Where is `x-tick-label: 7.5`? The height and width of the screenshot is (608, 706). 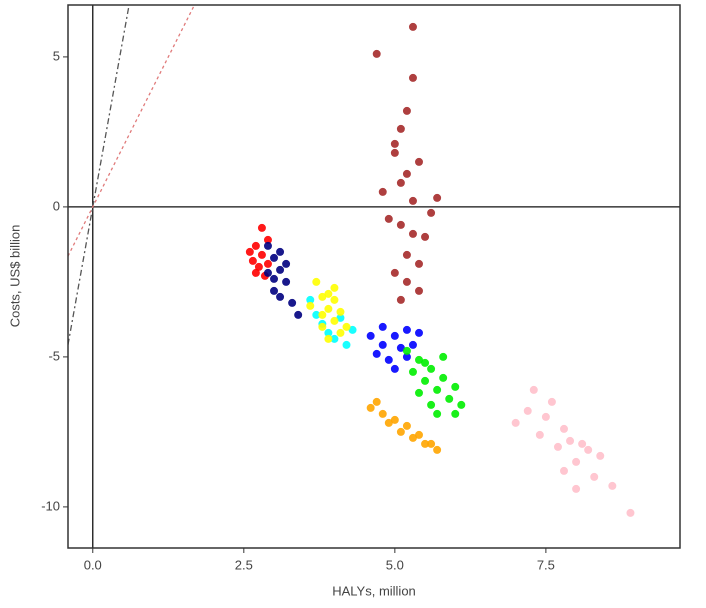 x-tick-label: 7.5 is located at coordinates (546, 564).